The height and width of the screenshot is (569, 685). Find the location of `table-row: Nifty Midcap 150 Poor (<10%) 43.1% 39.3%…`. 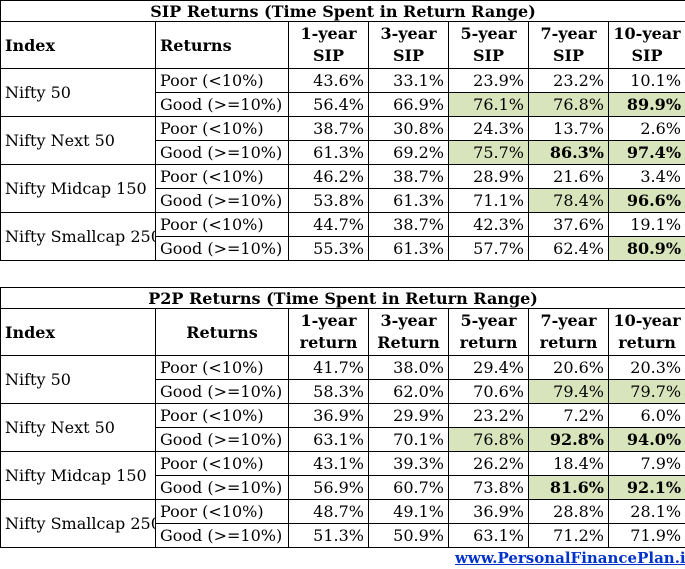

table-row: Nifty Midcap 150 Poor (<10%) 43.1% 39.3%… is located at coordinates (342, 475).